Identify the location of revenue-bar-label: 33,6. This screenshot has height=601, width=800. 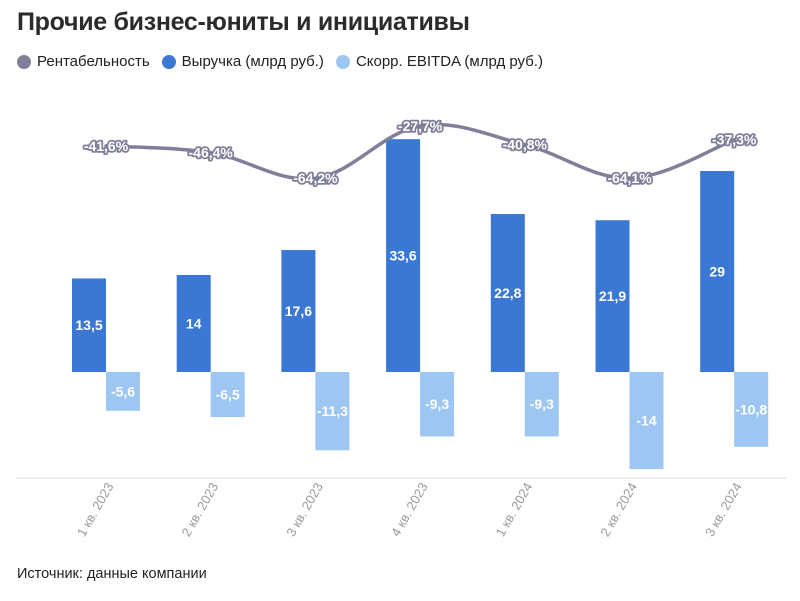
(402, 256).